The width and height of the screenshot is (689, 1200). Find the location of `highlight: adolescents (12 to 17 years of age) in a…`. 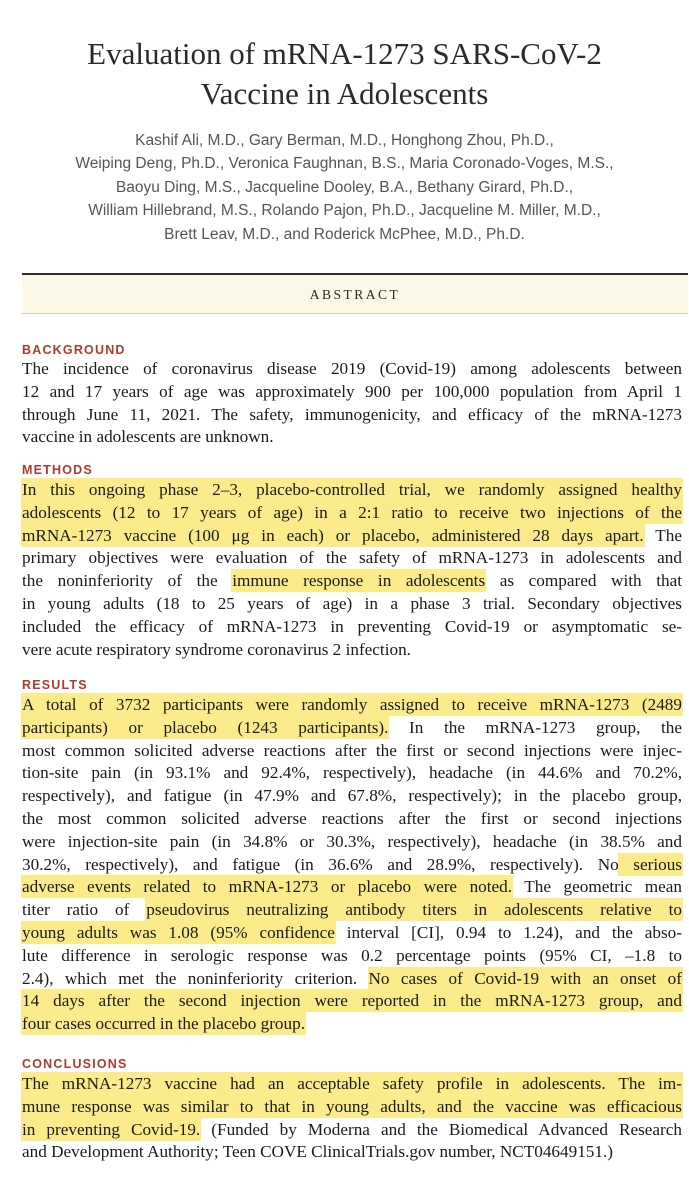

highlight: adolescents (12 to 17 years of age) in a… is located at coordinates (352, 512).